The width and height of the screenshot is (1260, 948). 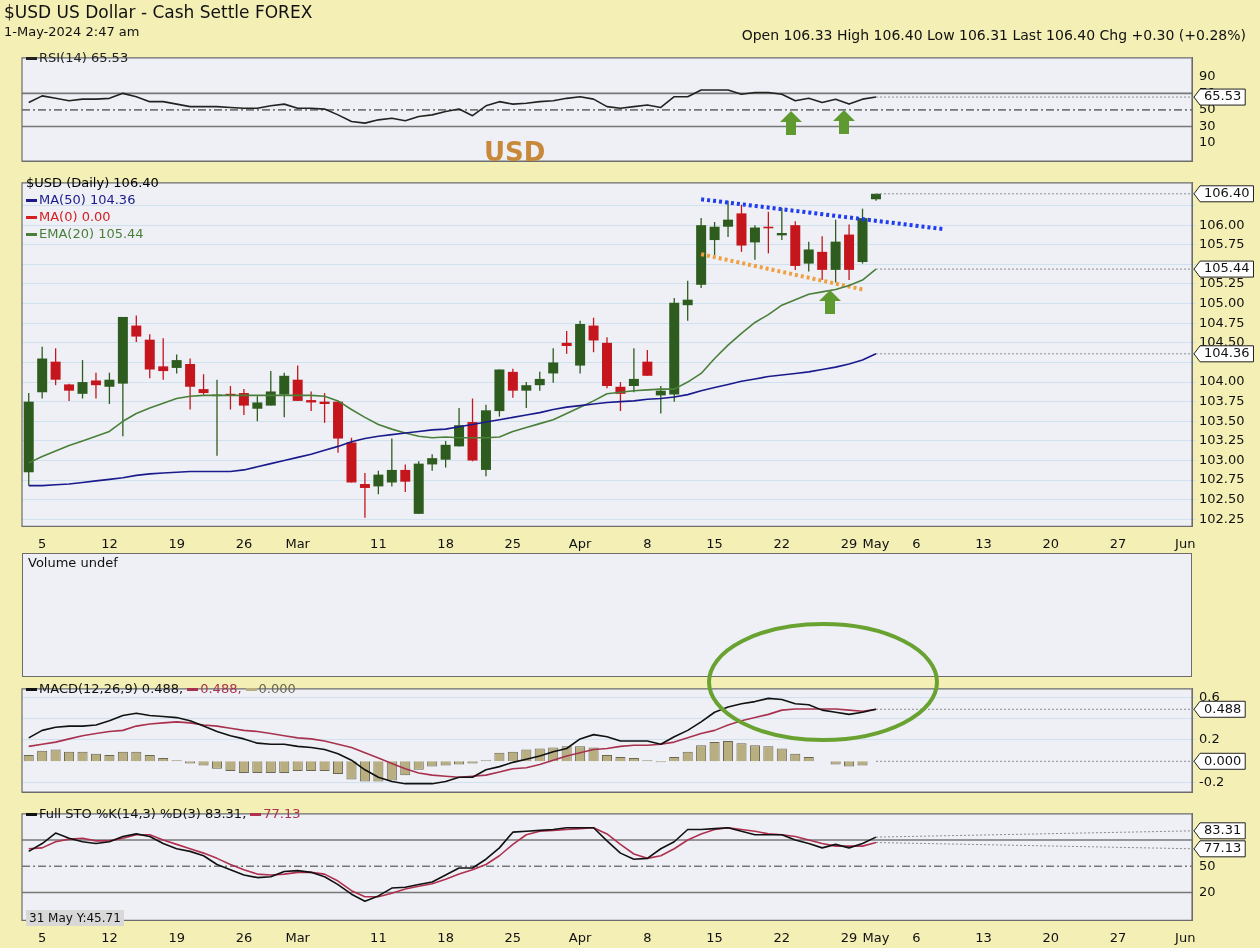 I want to click on y-tick-label: 104.75, so click(x=1222, y=322).